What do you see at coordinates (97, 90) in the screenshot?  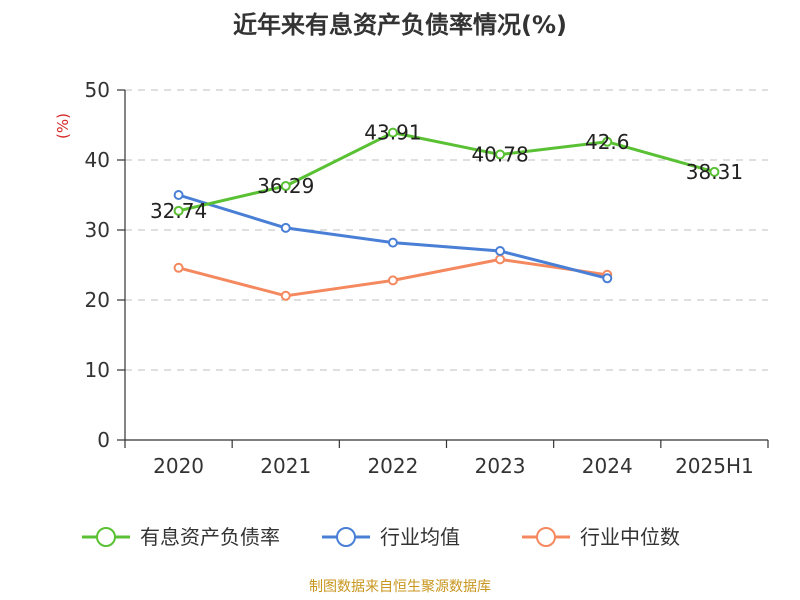 I see `y-tick-label: 50` at bounding box center [97, 90].